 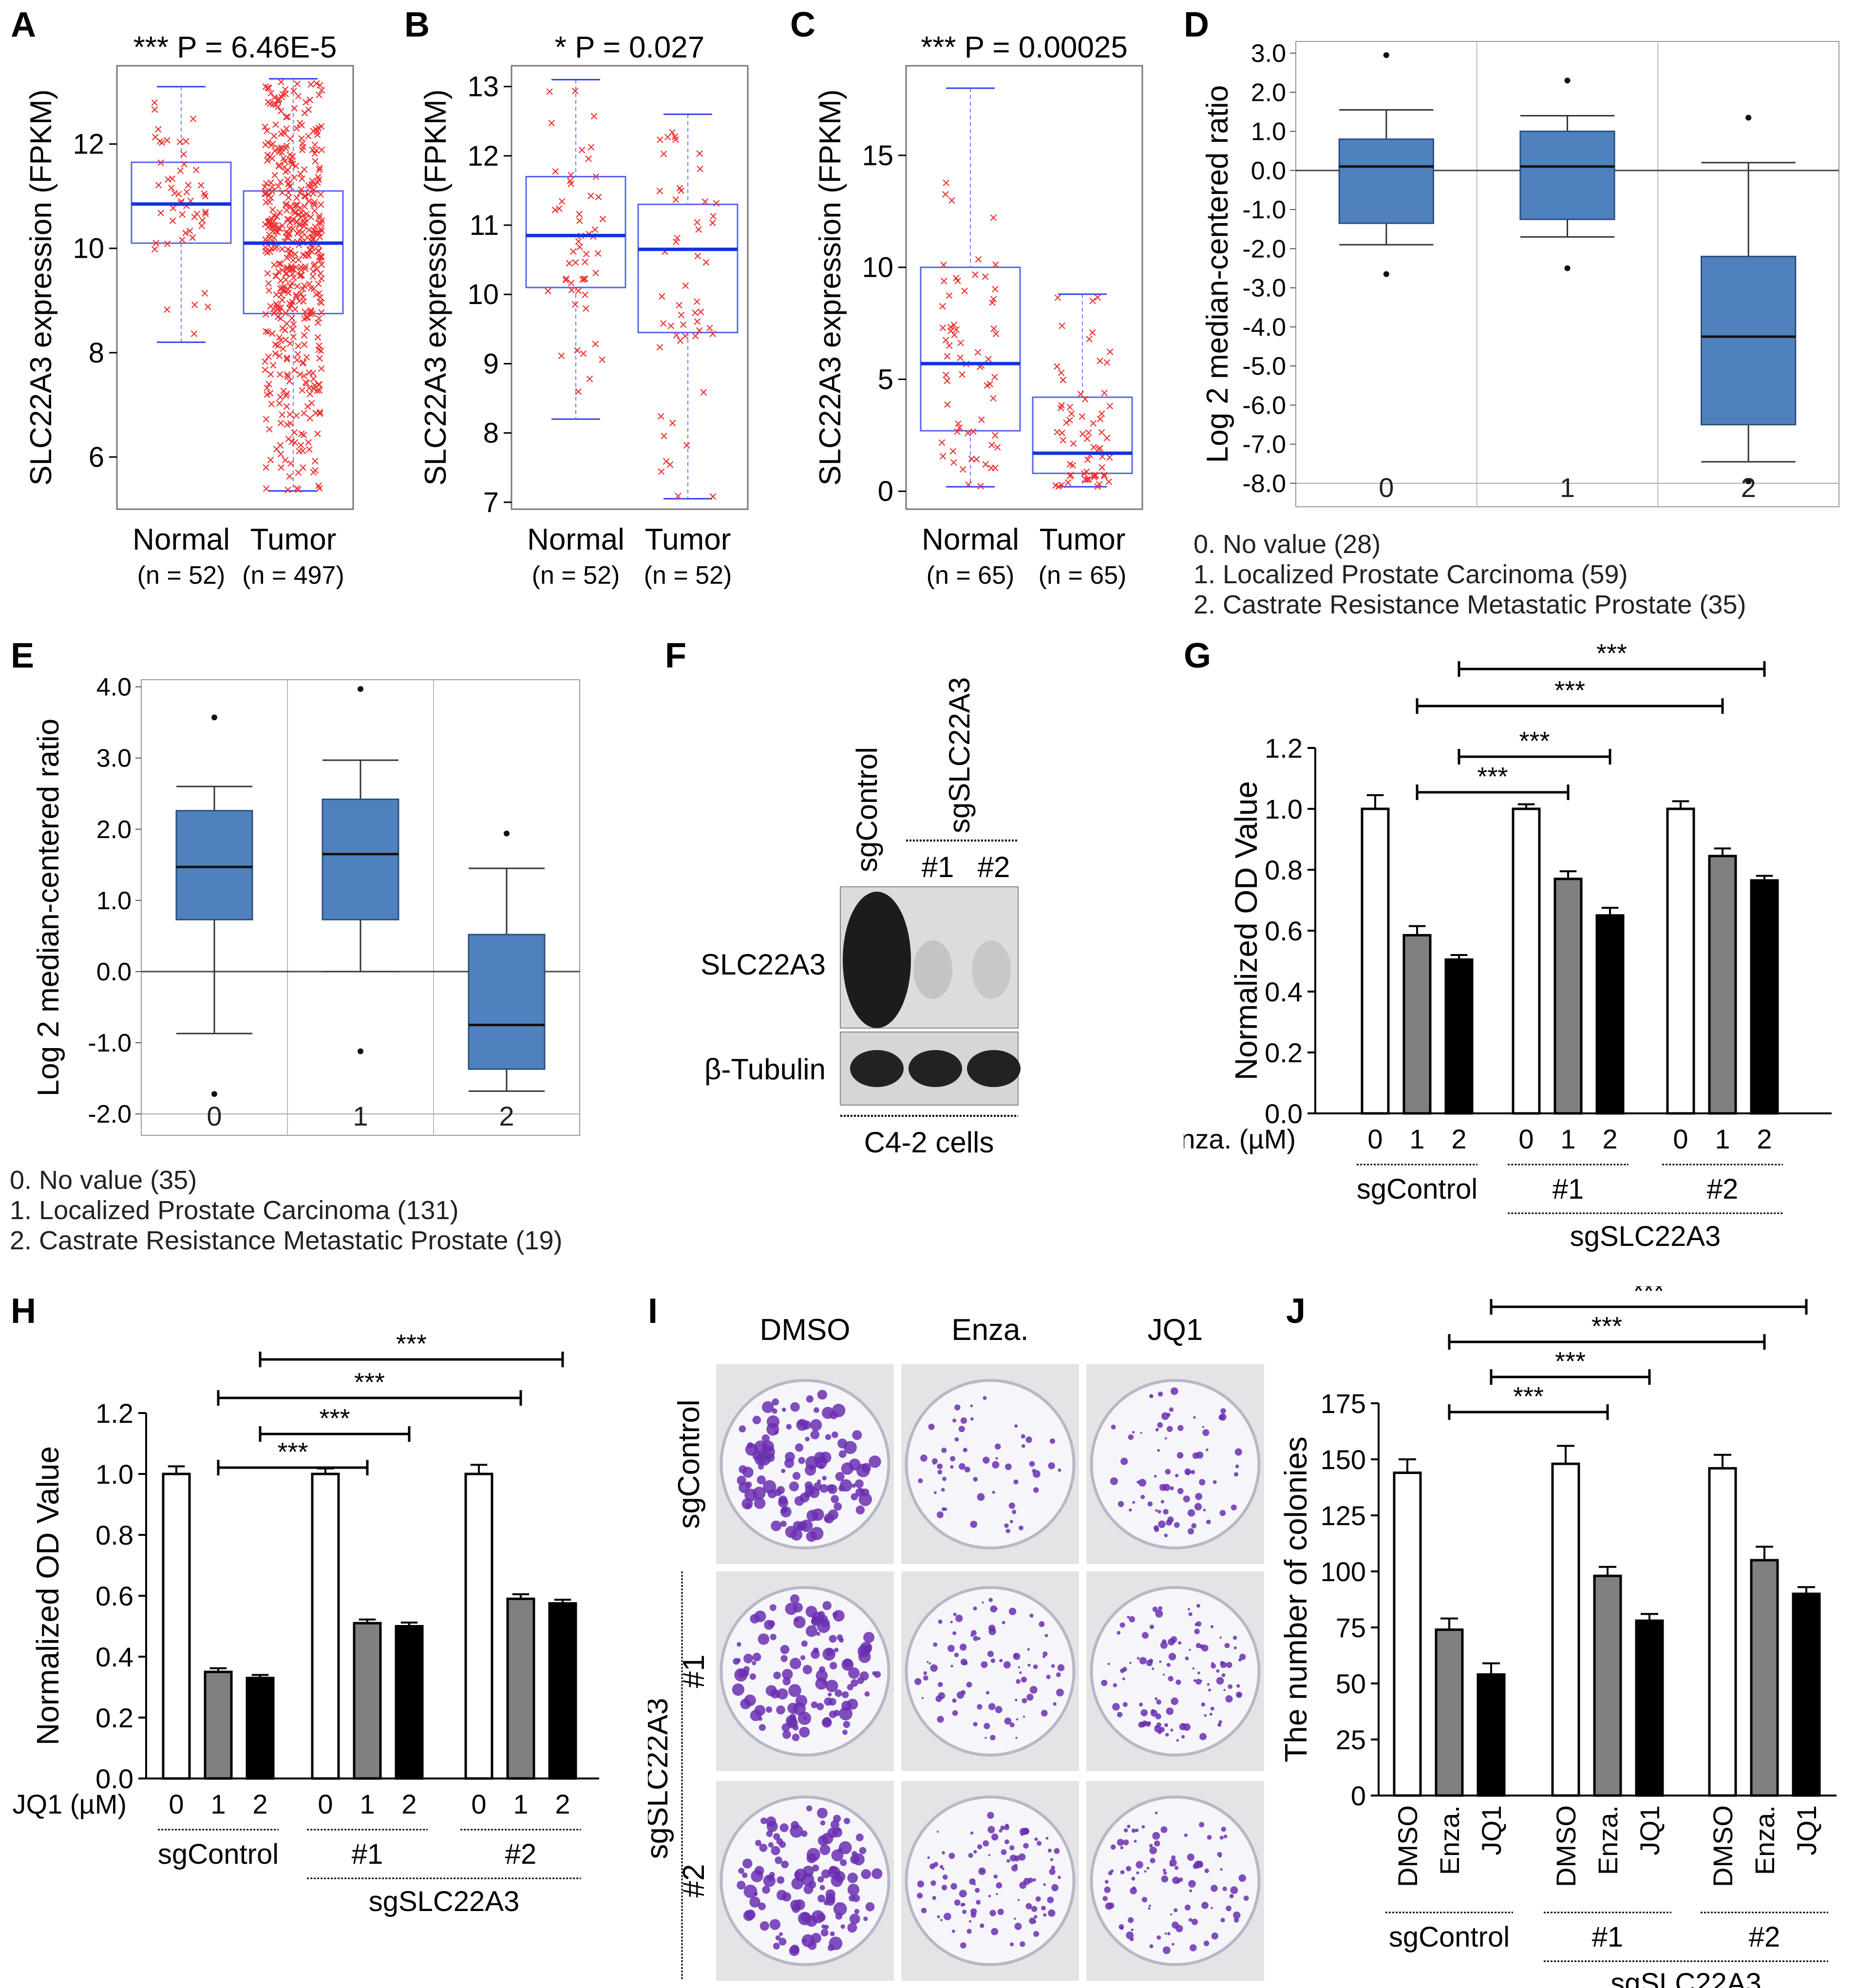 I want to click on treatment-label: DMSO, so click(x=1407, y=1846).